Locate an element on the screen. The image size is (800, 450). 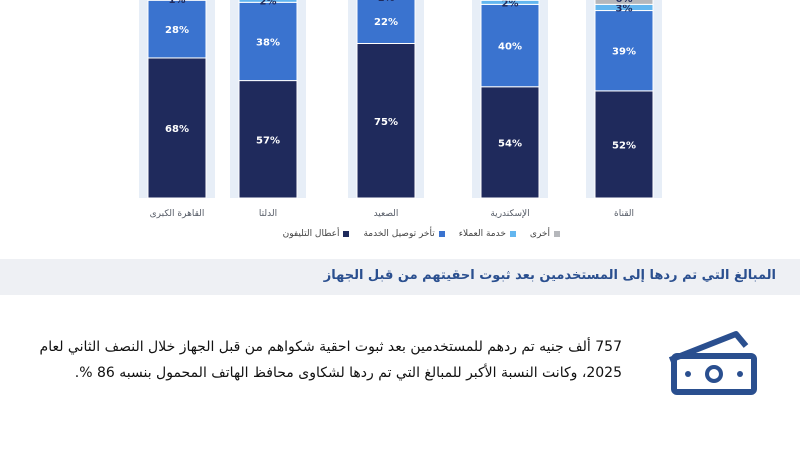
data-label: 6% is located at coordinates (624, 2).